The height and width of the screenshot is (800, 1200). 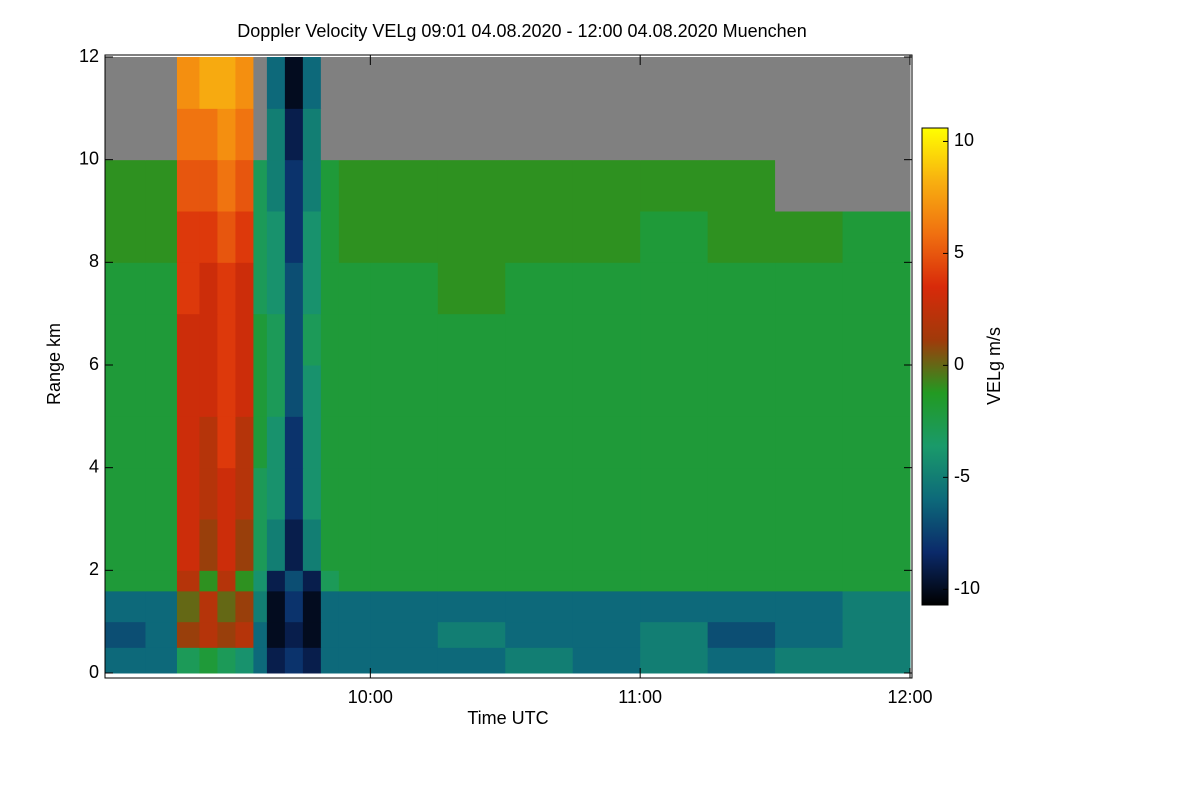 What do you see at coordinates (994, 366) in the screenshot?
I see `colorbar-label: VELg m/s` at bounding box center [994, 366].